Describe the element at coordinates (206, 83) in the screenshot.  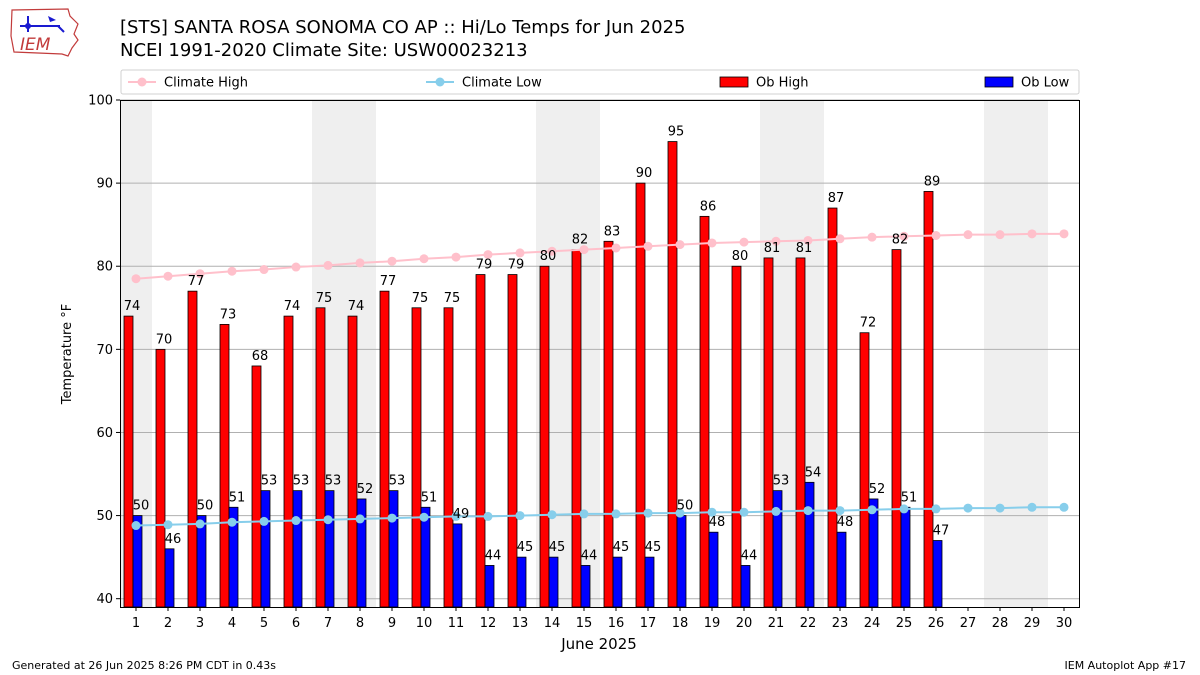
I see `legend-climate-high-label: Climate High` at that location.